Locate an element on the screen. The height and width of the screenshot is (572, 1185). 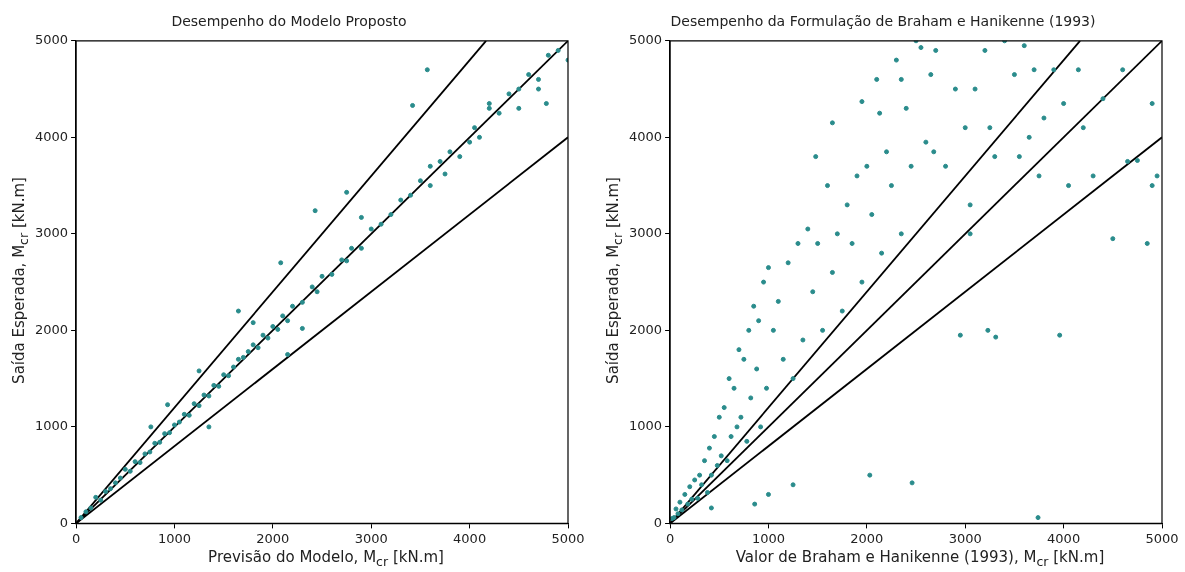
chart-title: Desempenho do Modelo Proposto is located at coordinates (289, 21).